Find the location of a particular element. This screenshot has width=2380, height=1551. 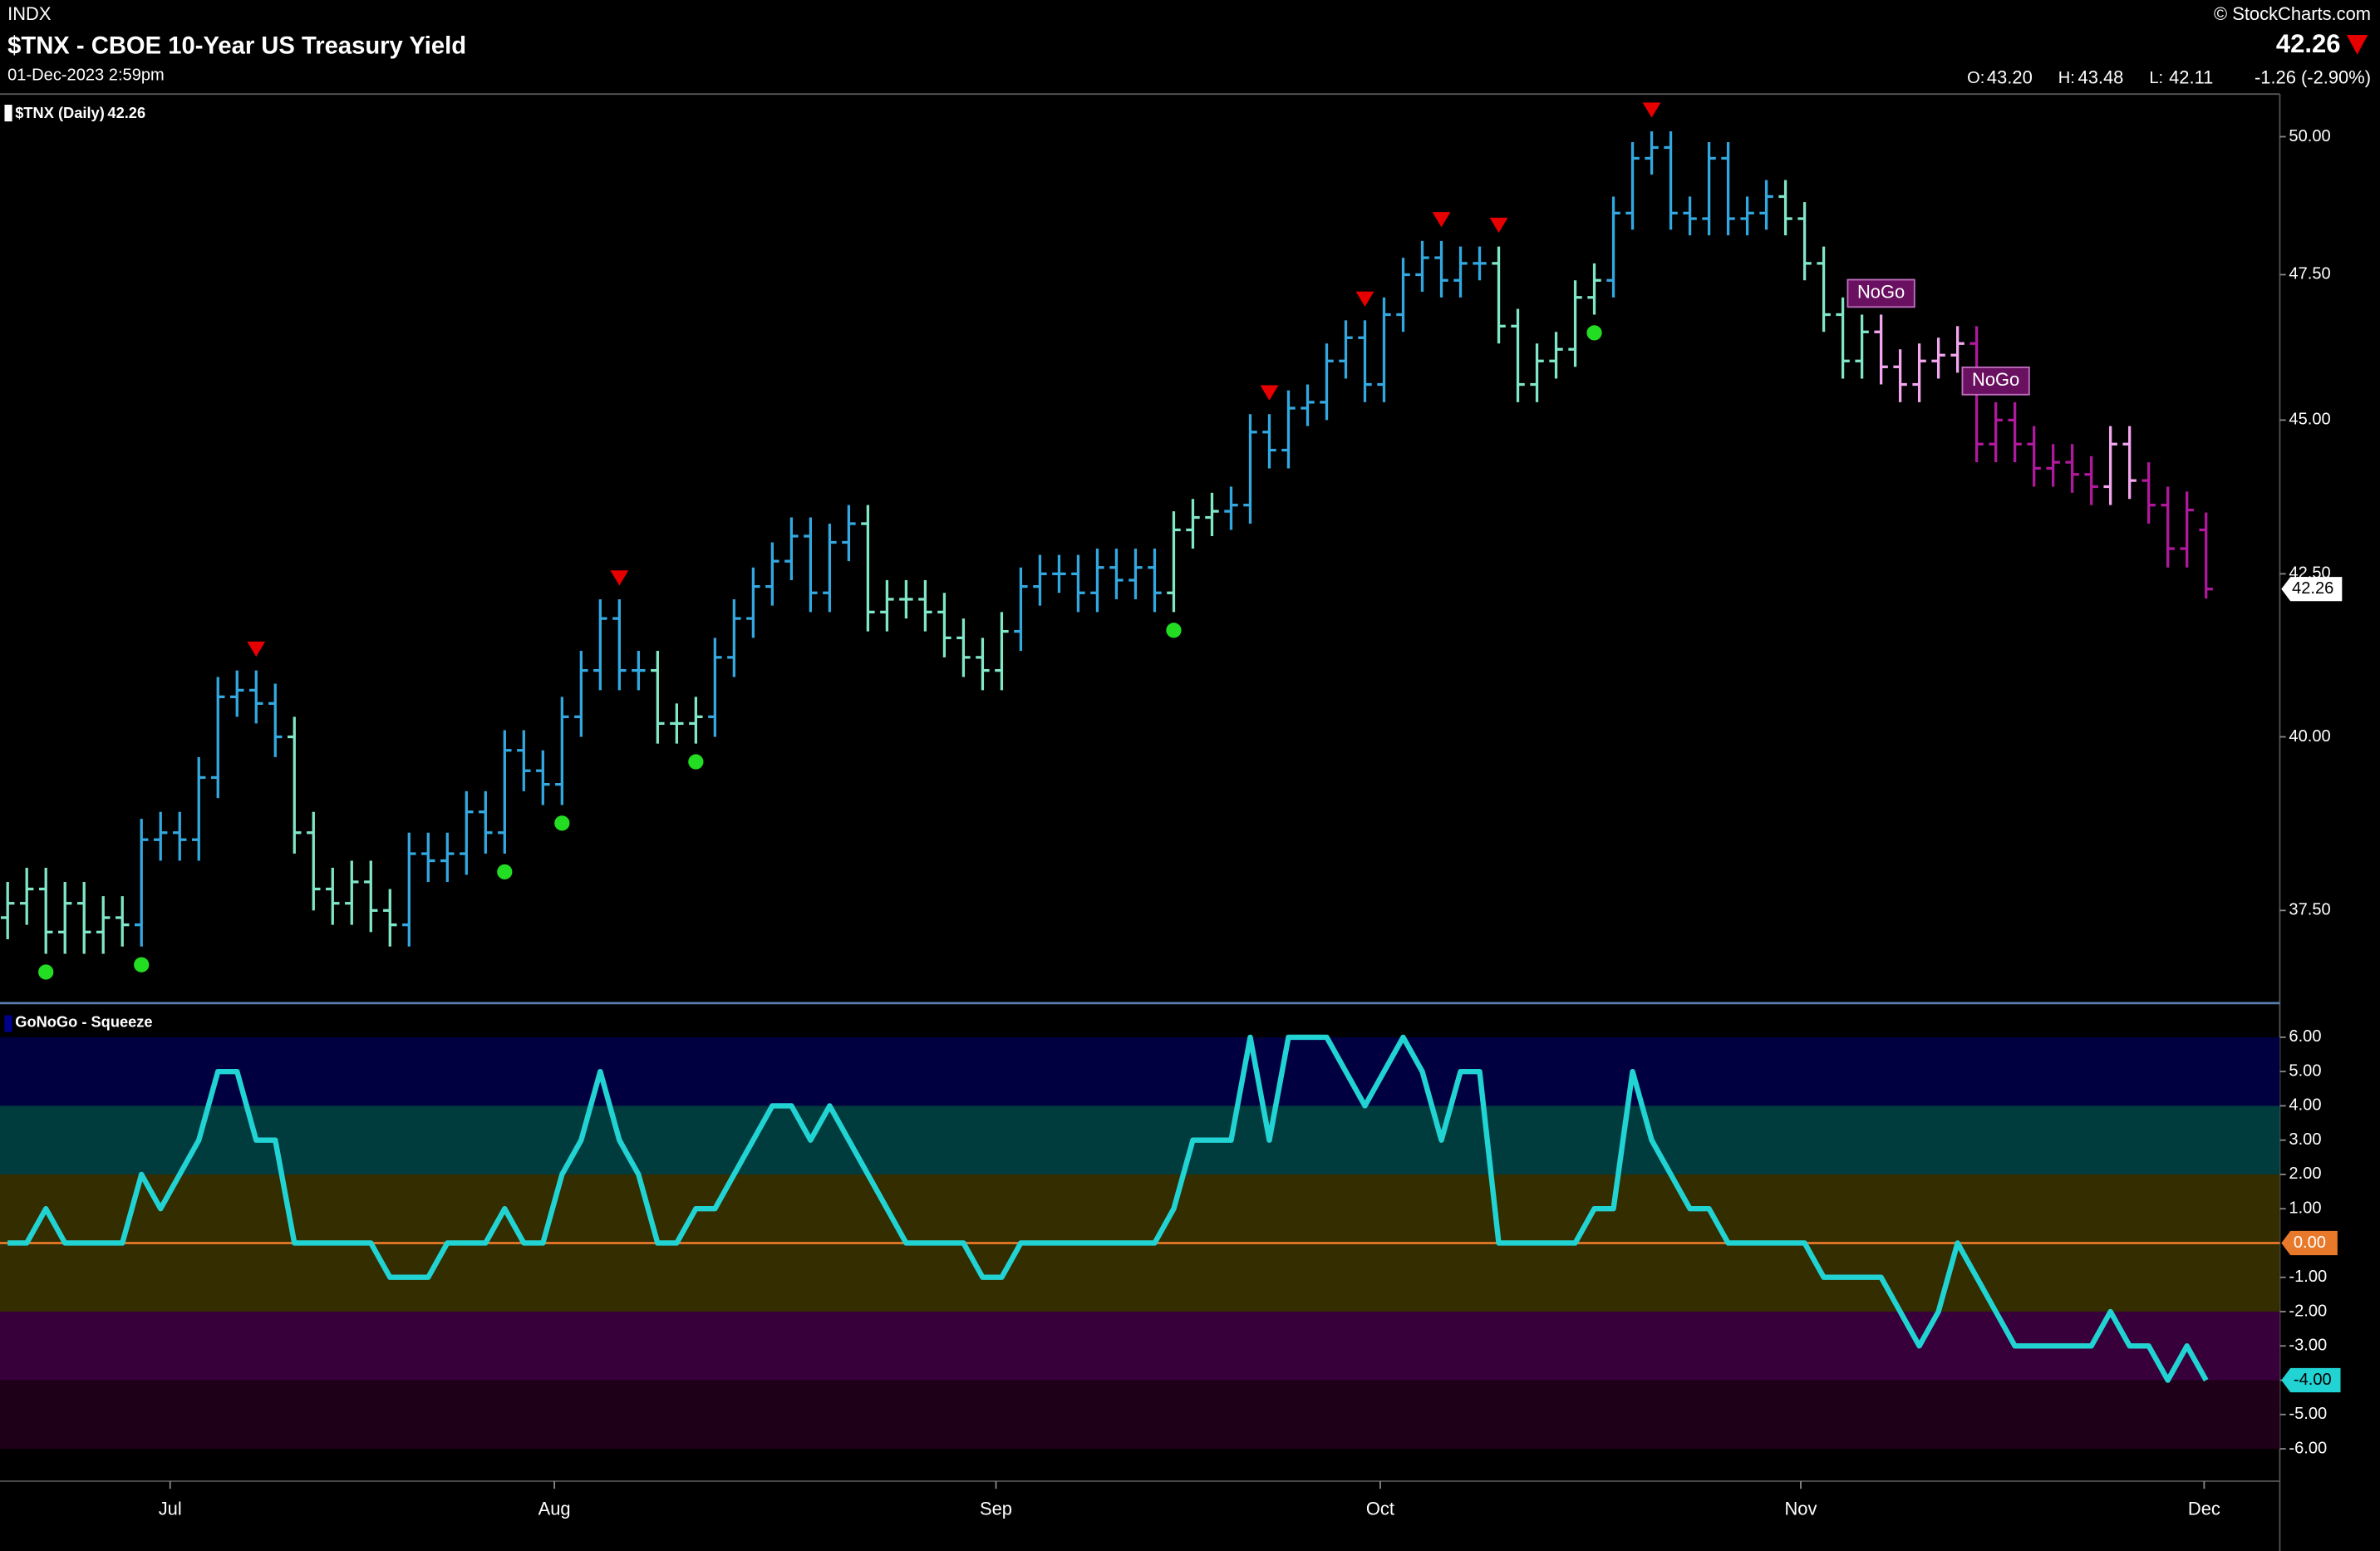

last-badge-label: -4.00 is located at coordinates (2313, 1380).